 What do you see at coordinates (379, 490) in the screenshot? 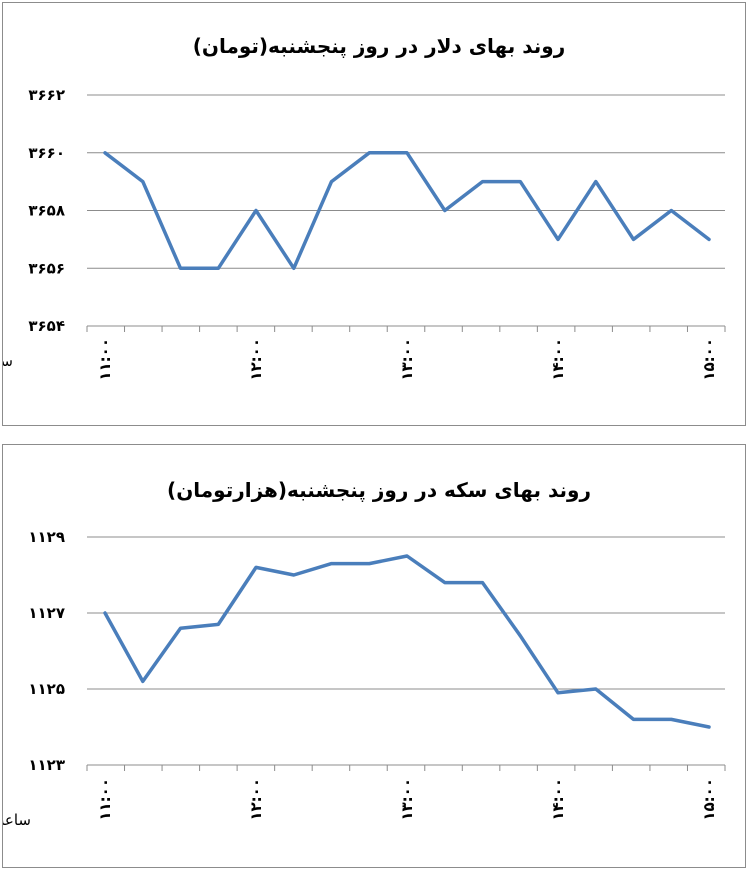
I see `chart-title: روند بهای سکه در روز پنجشنبه(هزارتومان)` at bounding box center [379, 490].